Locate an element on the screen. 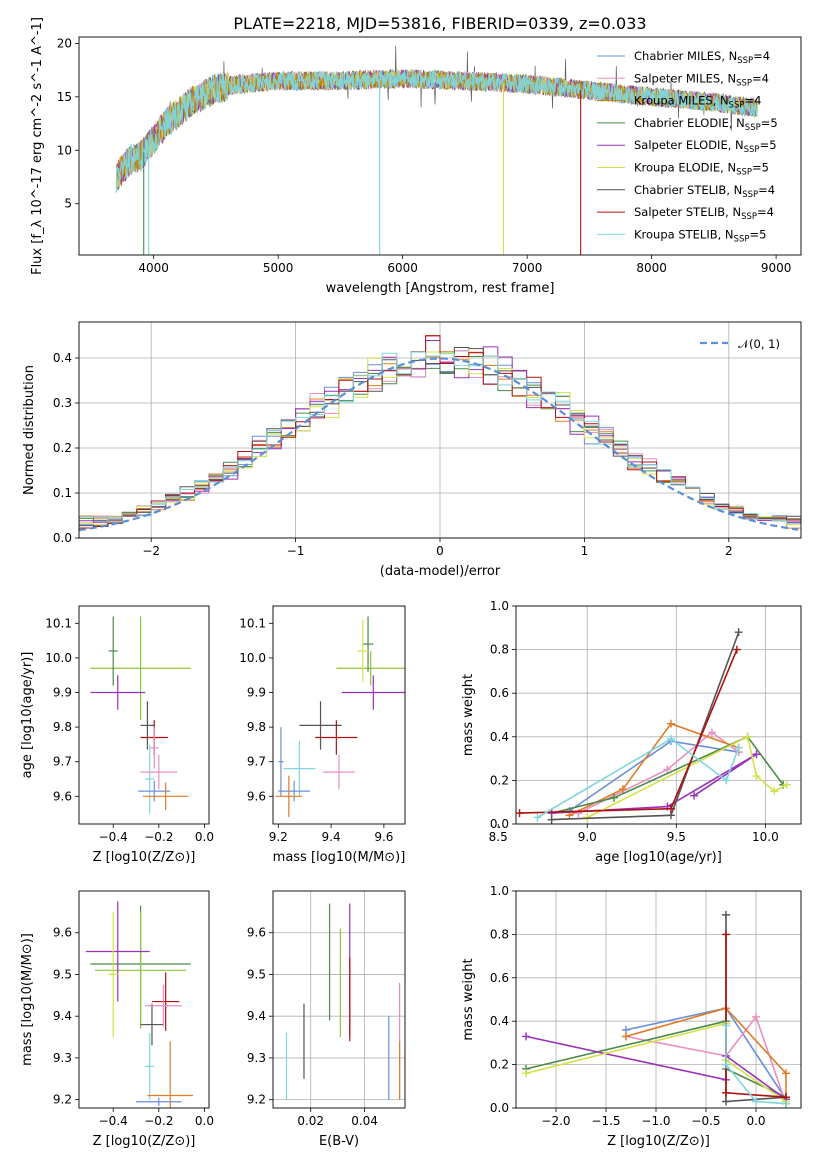 The width and height of the screenshot is (819, 1170). x-tick-label: 9.6 is located at coordinates (383, 837).